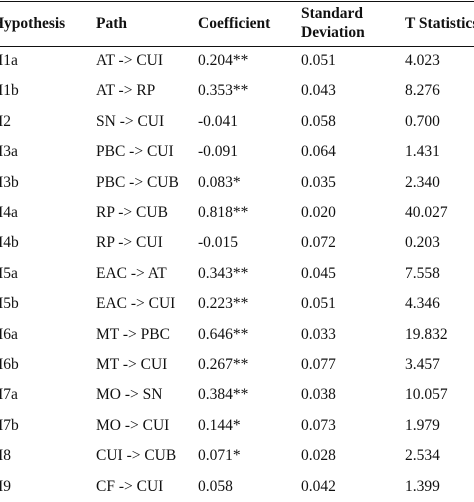  What do you see at coordinates (223, 273) in the screenshot?
I see `cell-coefficient: 0.343**` at bounding box center [223, 273].